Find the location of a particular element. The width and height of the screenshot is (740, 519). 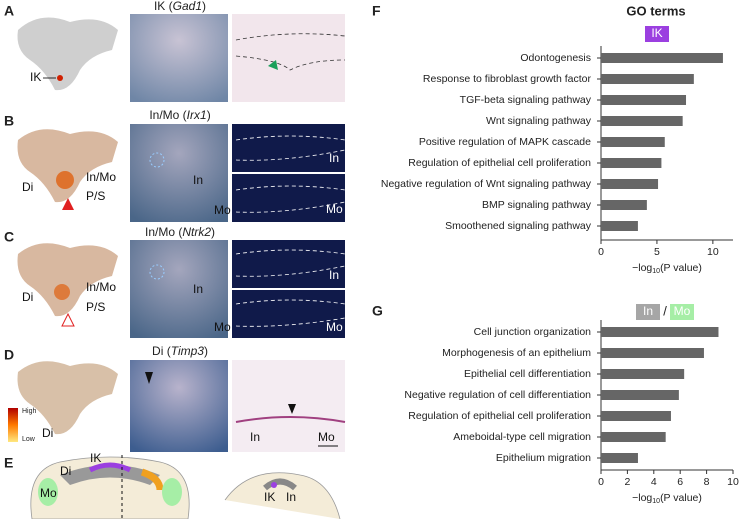

panel-title: Di (Timp3) is located at coordinates (180, 351).